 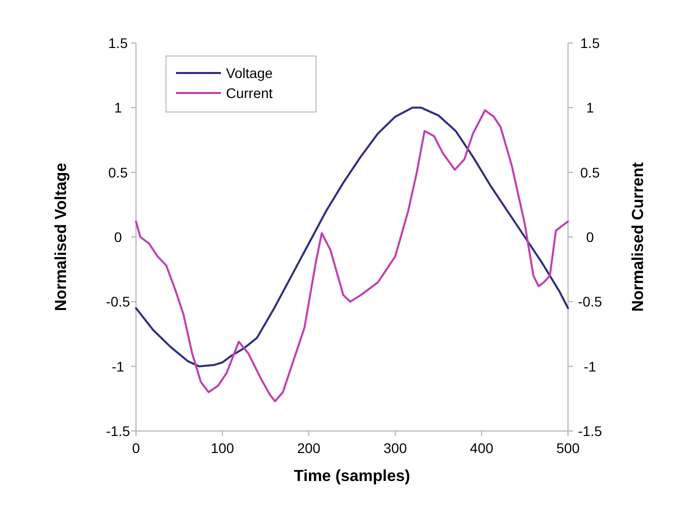 I want to click on y2-tick-label: -0.5, so click(x=590, y=302).